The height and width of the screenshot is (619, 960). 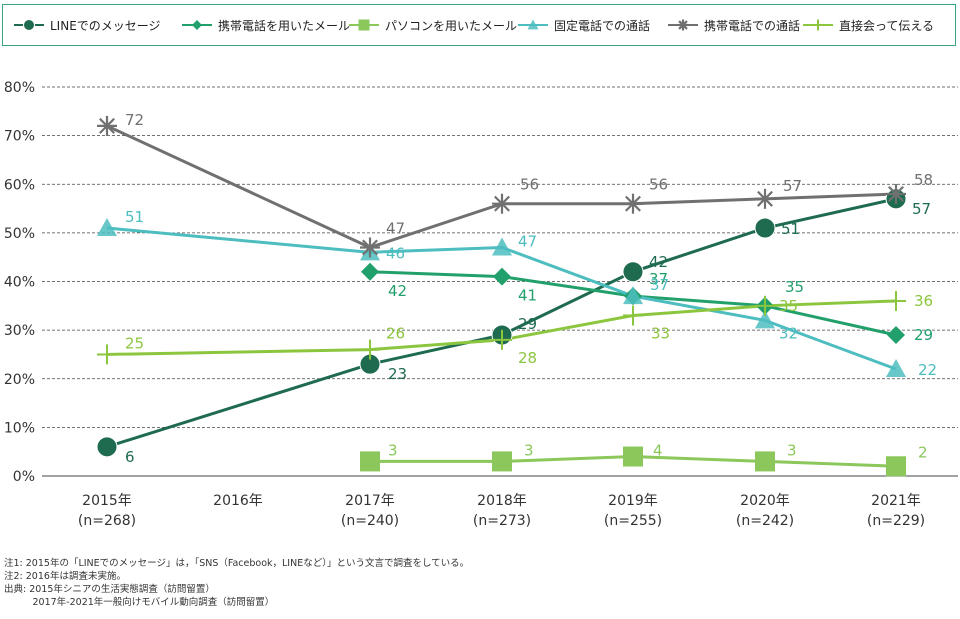 What do you see at coordinates (19, 331) in the screenshot?
I see `y-tick-label: 30%` at bounding box center [19, 331].